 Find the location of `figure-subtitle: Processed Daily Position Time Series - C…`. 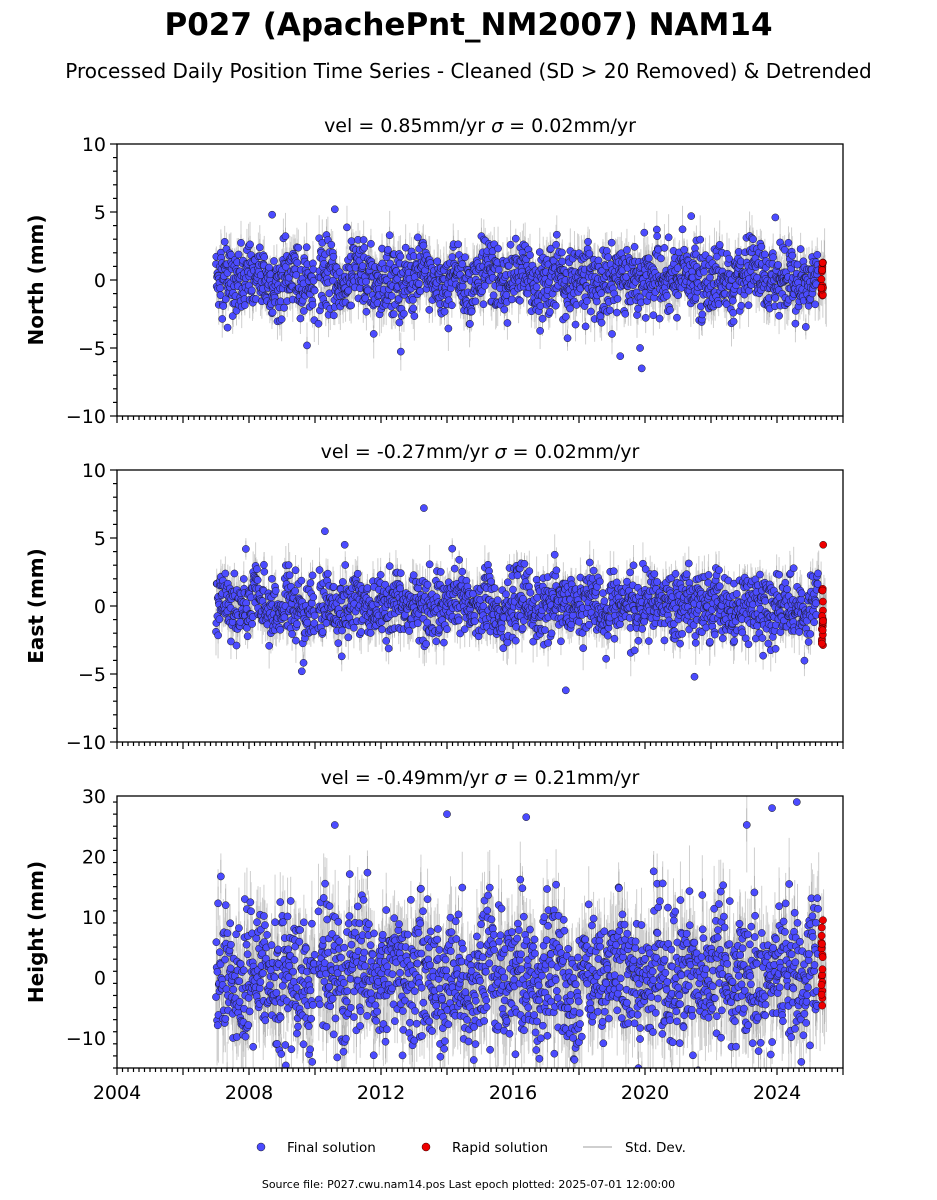

figure-subtitle: Processed Daily Position Time Series - C… is located at coordinates (468, 71).